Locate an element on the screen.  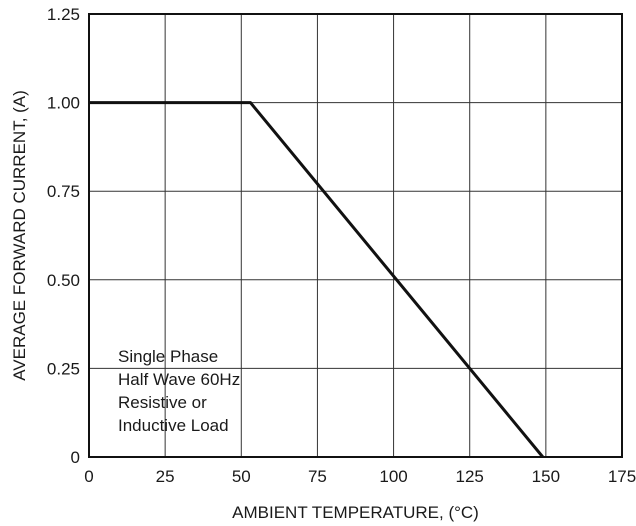
x-tick-label: 100 is located at coordinates (393, 476).